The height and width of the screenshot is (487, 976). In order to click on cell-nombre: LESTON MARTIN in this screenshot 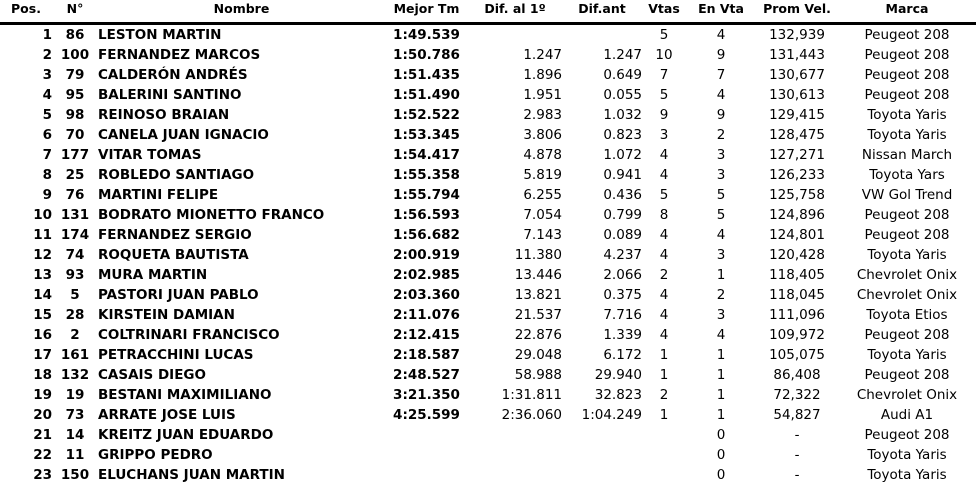, I will do `click(160, 35)`.